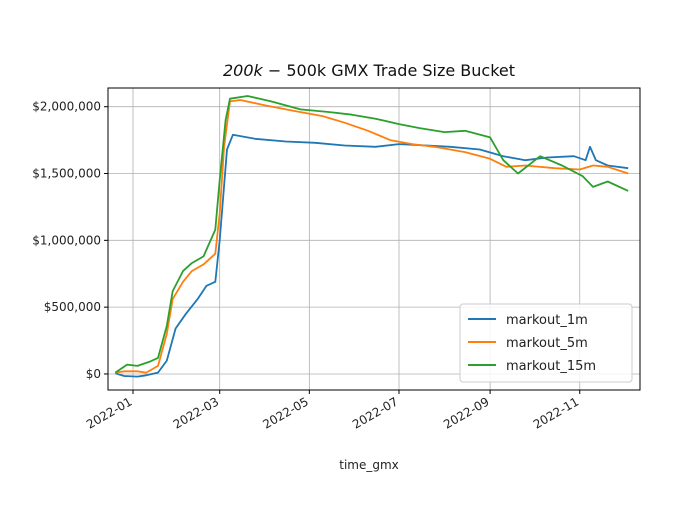 This screenshot has height=510, width=680. I want to click on x-tick-label: 2022-07, so click(375, 412).